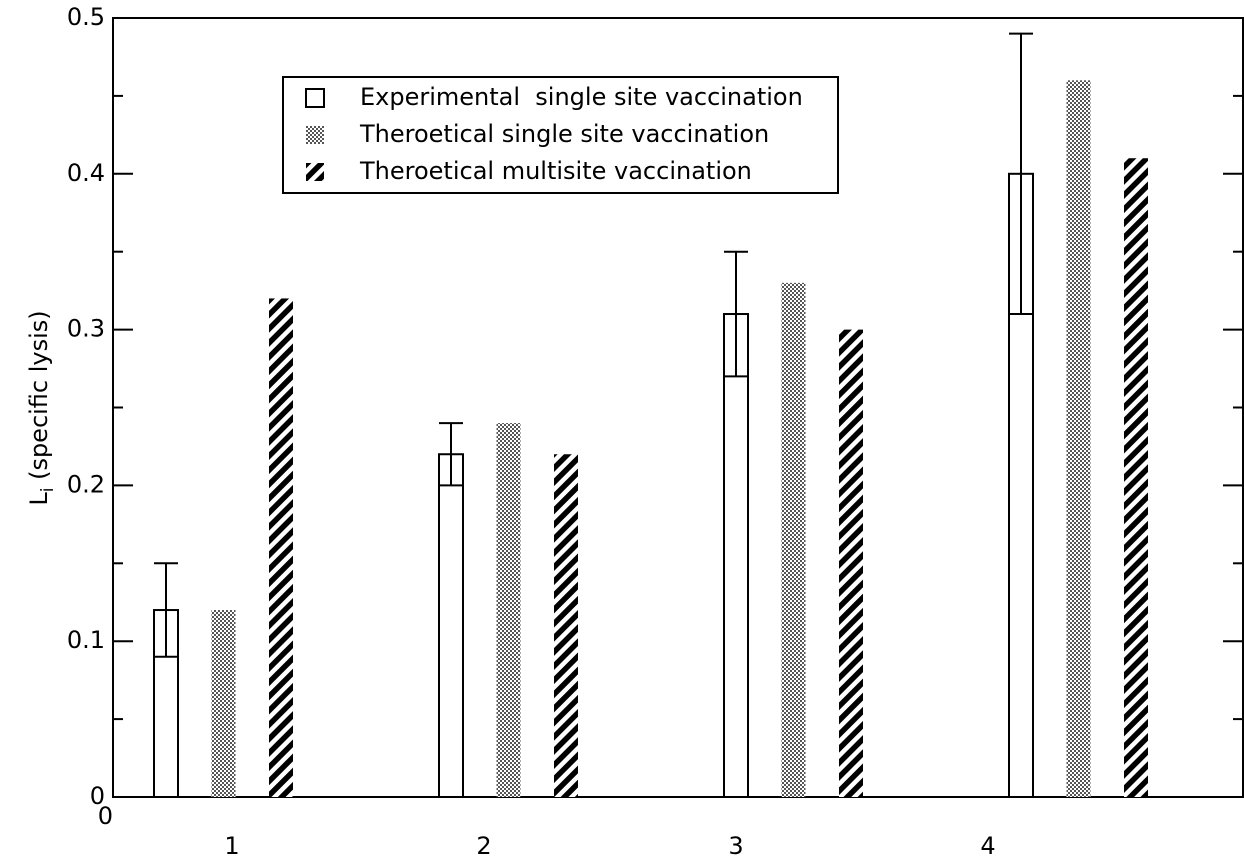 This screenshot has height=865, width=1244. I want to click on y-tick-label: 0, so click(97, 796).